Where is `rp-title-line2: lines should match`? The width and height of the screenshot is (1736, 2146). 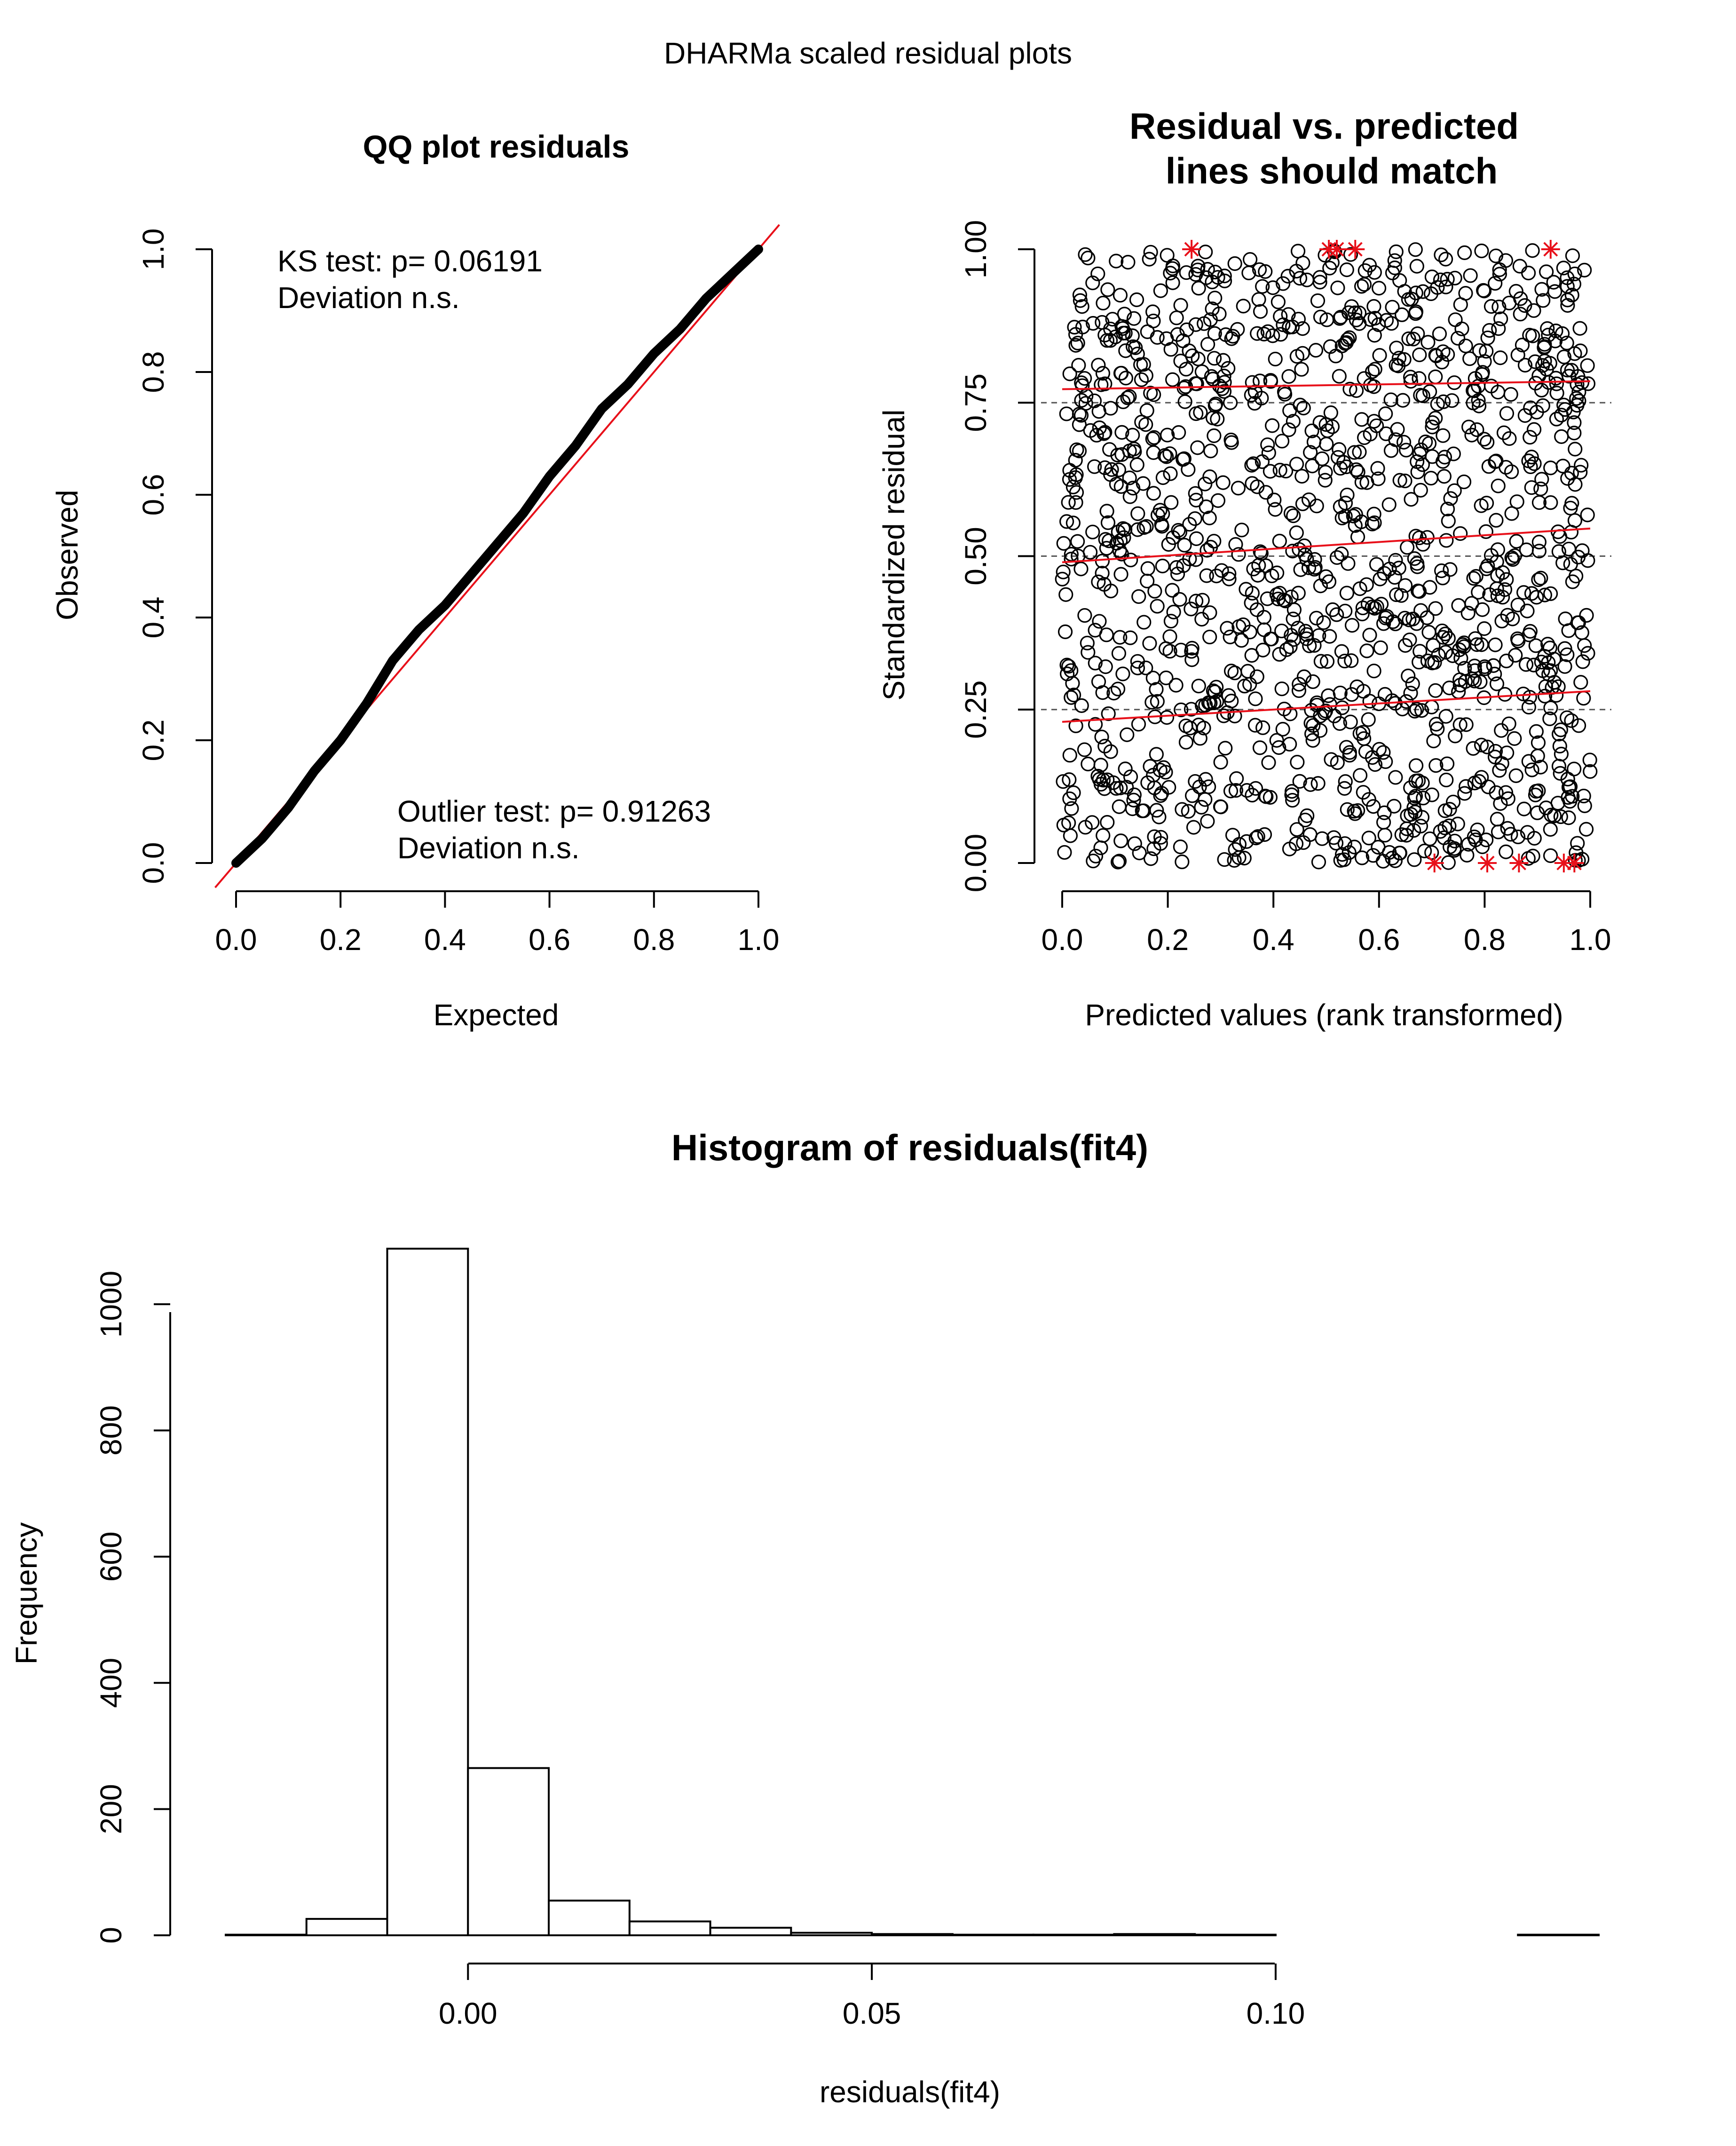 rp-title-line2: lines should match is located at coordinates (1332, 170).